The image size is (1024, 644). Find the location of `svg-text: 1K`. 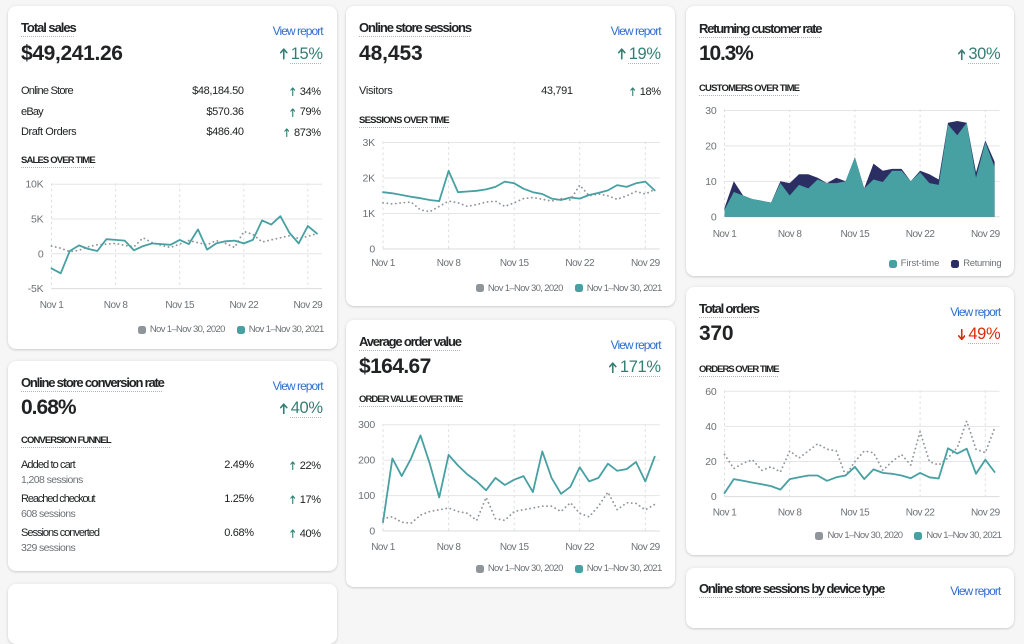

svg-text: 1K is located at coordinates (369, 214).